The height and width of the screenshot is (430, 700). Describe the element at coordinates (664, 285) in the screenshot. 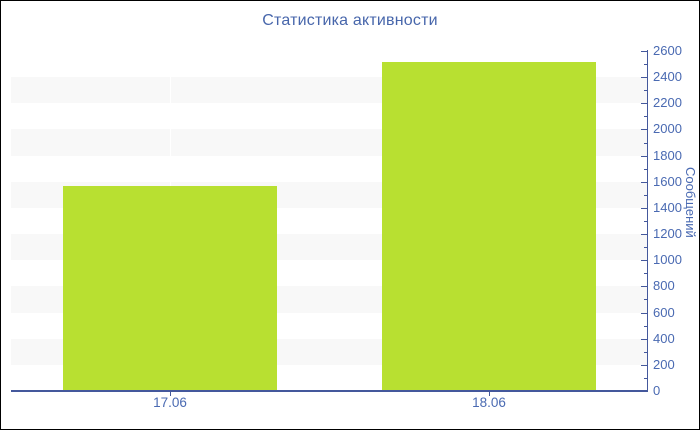

I see `y-tick-label: 800` at that location.